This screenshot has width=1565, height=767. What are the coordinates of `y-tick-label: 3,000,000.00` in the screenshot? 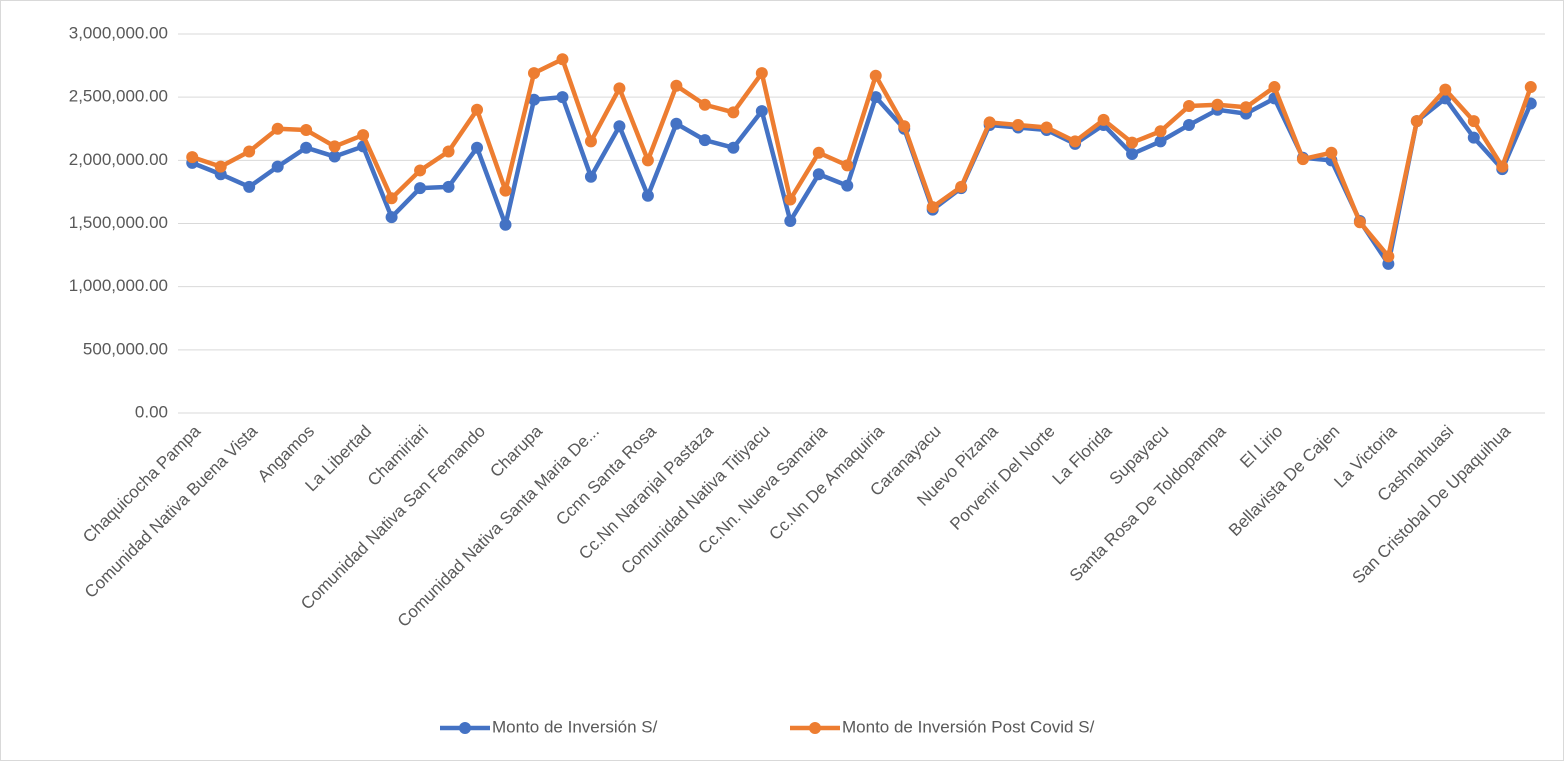 It's located at (118, 32).